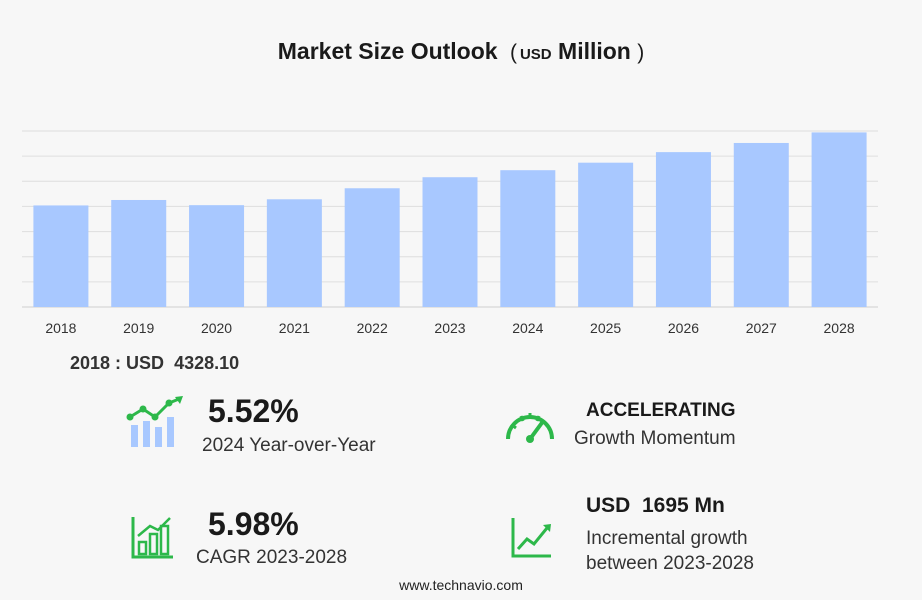 Image resolution: width=922 pixels, height=600 pixels. Describe the element at coordinates (207, 363) in the screenshot. I see `base-year-value: 4328.10` at that location.